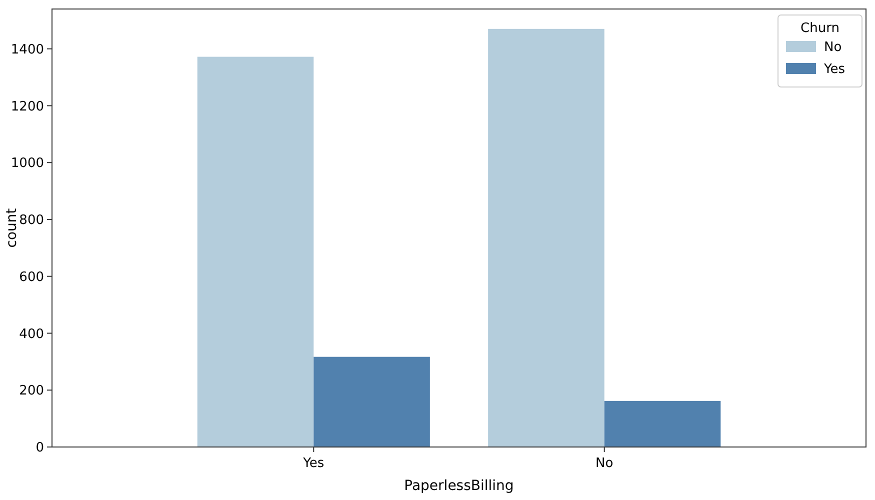  Describe the element at coordinates (820, 28) in the screenshot. I see `legend-title: Churn` at that location.